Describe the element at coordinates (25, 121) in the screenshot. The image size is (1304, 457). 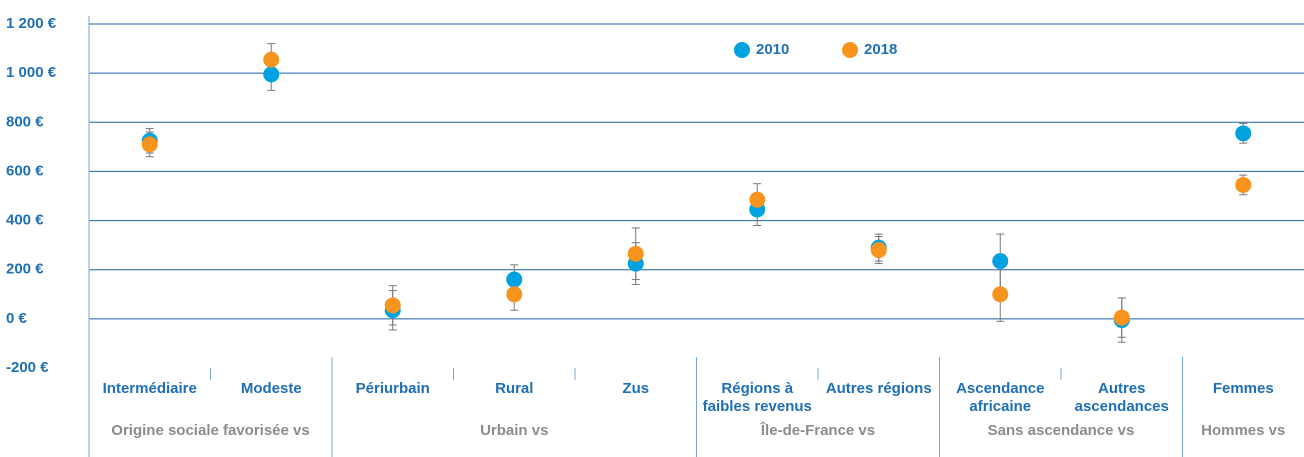
I see `y-tick-label: 800 €` at that location.